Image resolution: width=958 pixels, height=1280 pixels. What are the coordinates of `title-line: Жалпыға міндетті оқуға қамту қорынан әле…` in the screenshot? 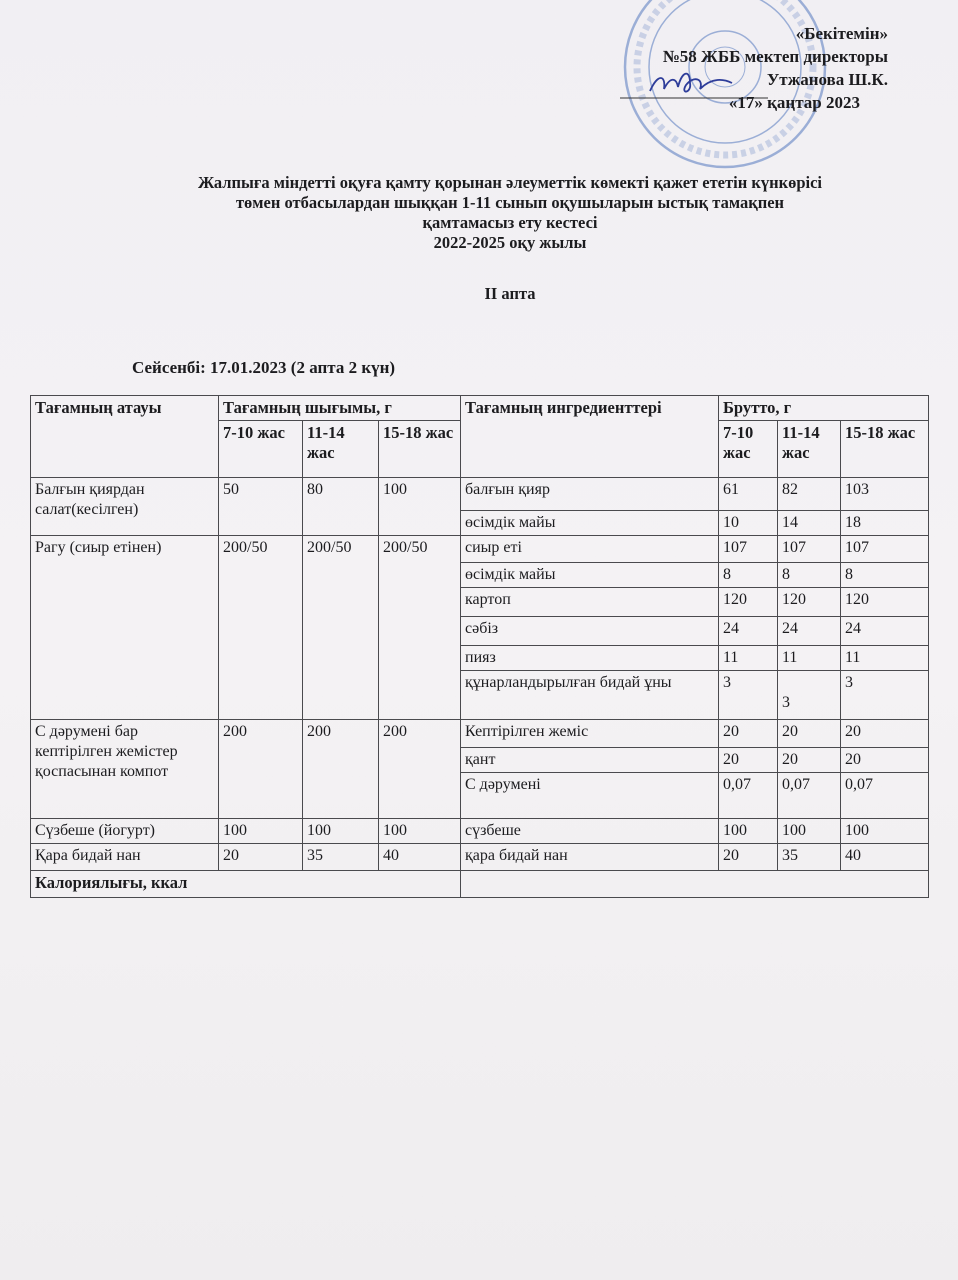 It's located at (510, 182).